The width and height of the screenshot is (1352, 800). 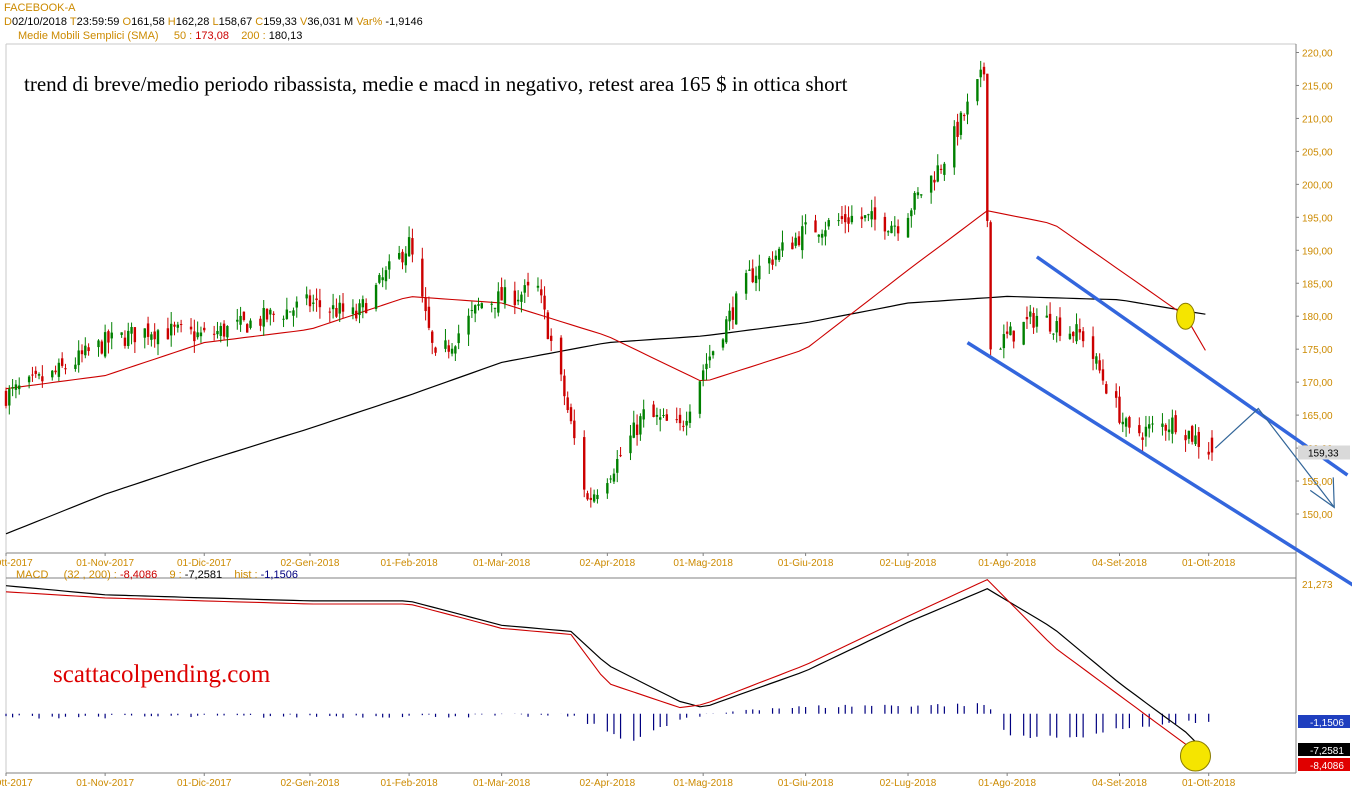 I want to click on macd-value-tag: -7,2581, so click(x=1327, y=751).